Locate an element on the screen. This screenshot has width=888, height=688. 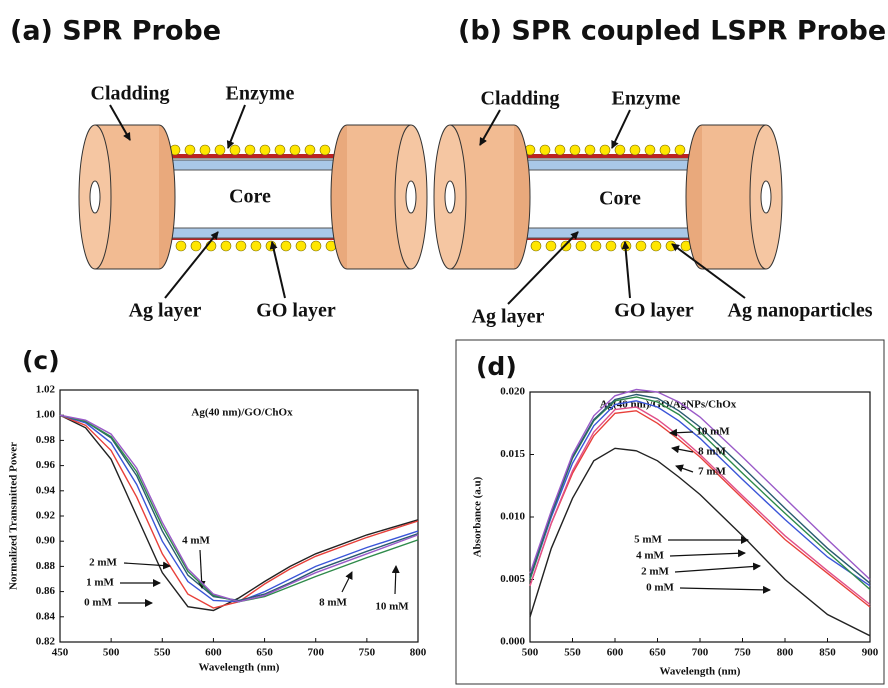
y-tick-label: 0.020 is located at coordinates (512, 392).